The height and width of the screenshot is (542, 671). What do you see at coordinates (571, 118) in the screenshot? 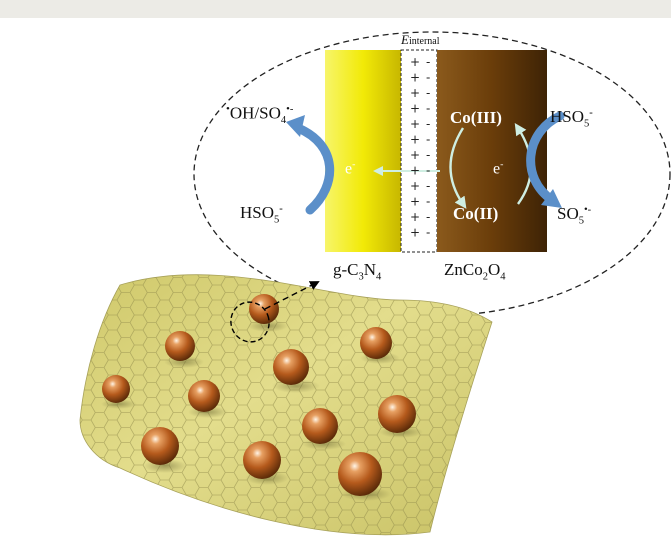
I see `hso5-right-label: HSO5-` at bounding box center [571, 118].